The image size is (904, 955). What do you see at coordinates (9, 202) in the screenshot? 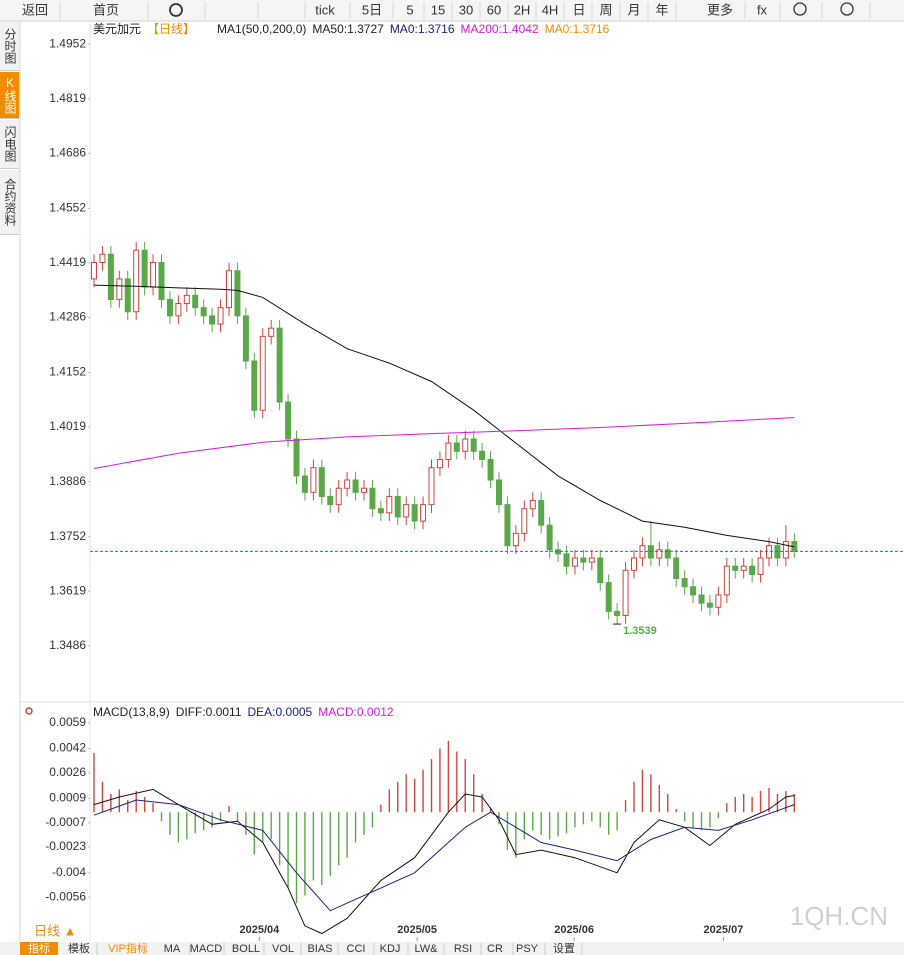
I see `side-tab: 合约资料` at bounding box center [9, 202].